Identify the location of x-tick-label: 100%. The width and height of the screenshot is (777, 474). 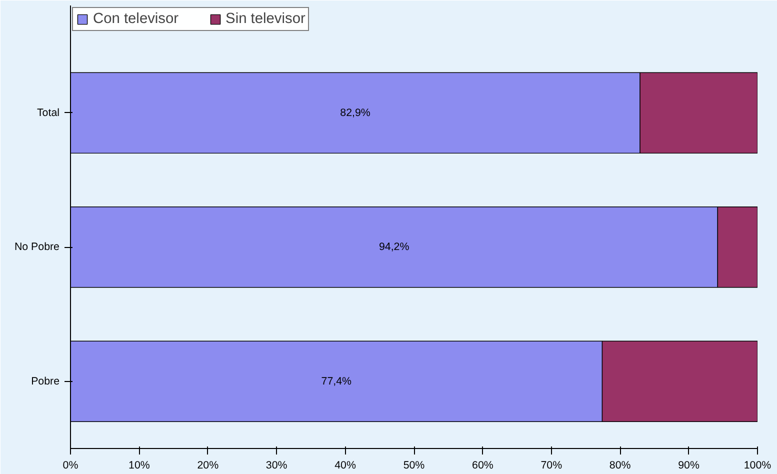
(758, 466).